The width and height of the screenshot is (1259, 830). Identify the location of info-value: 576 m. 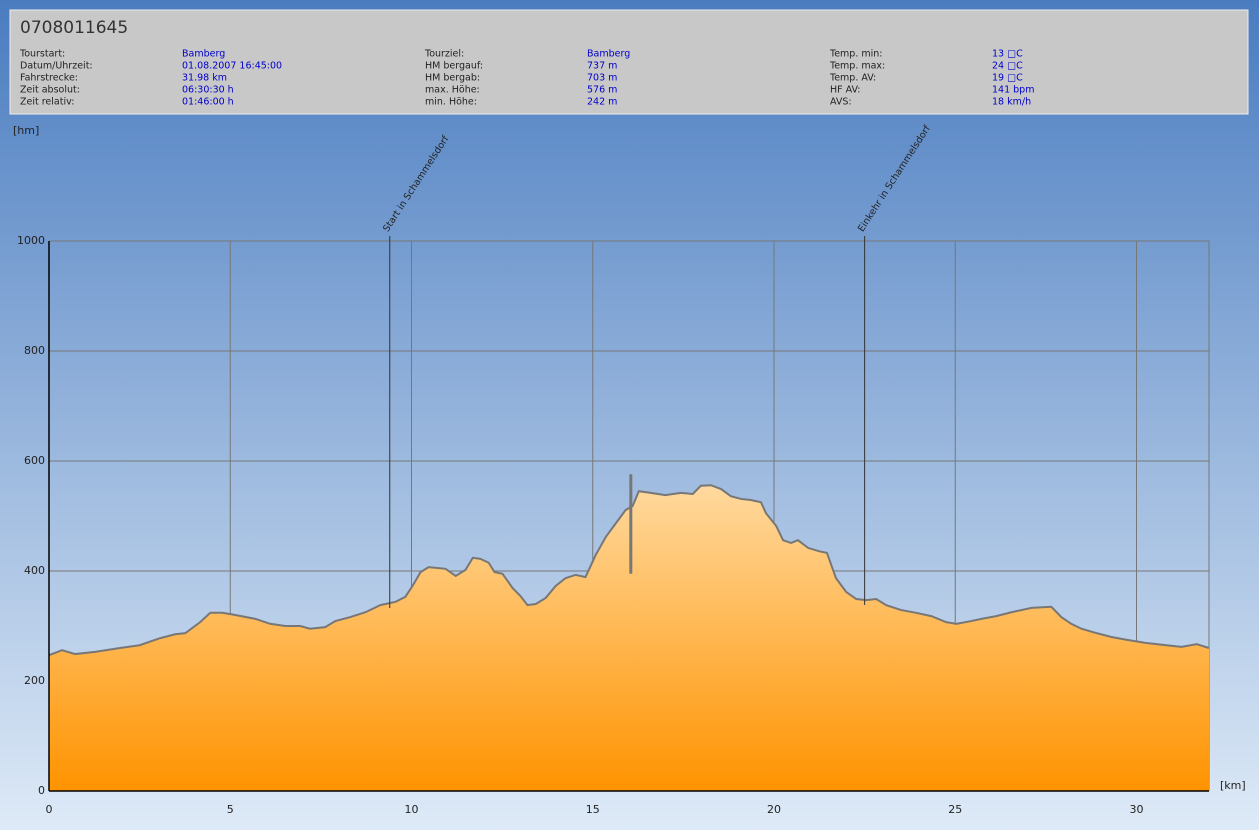
(602, 90).